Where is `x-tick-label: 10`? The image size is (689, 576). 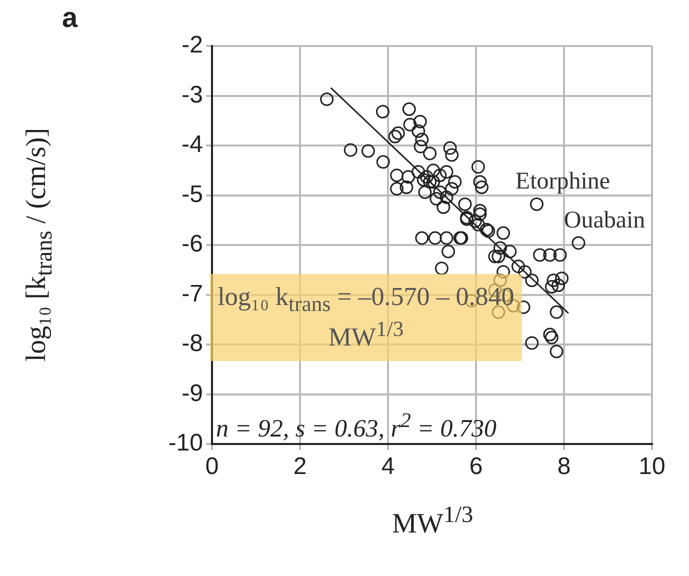 x-tick-label: 10 is located at coordinates (652, 466).